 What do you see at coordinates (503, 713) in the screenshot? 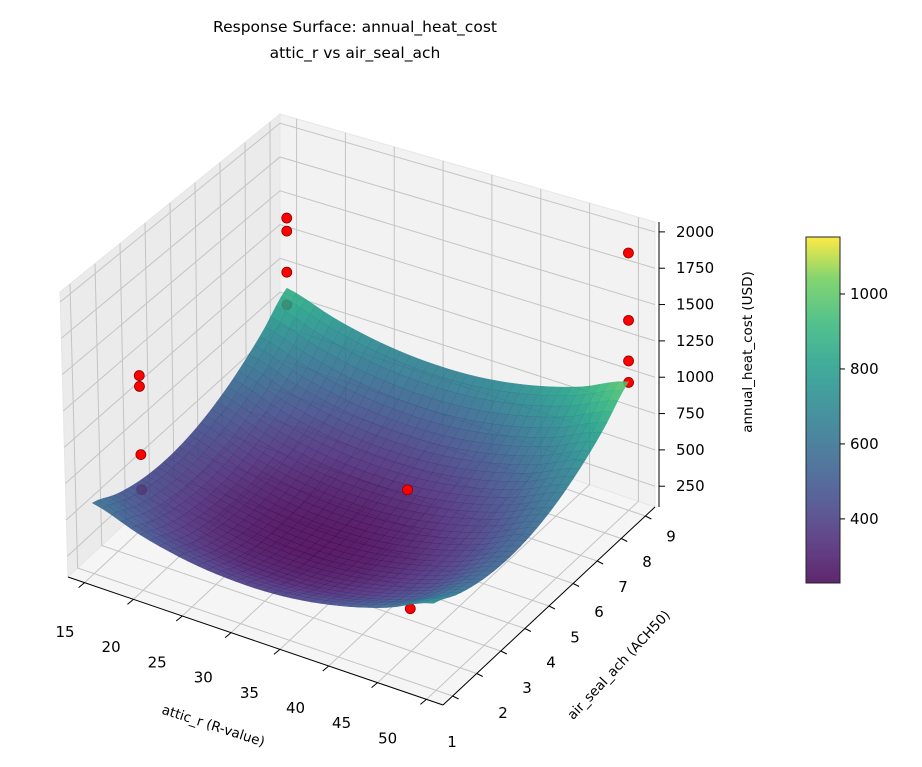
I see `y-tick-label: 2` at bounding box center [503, 713].